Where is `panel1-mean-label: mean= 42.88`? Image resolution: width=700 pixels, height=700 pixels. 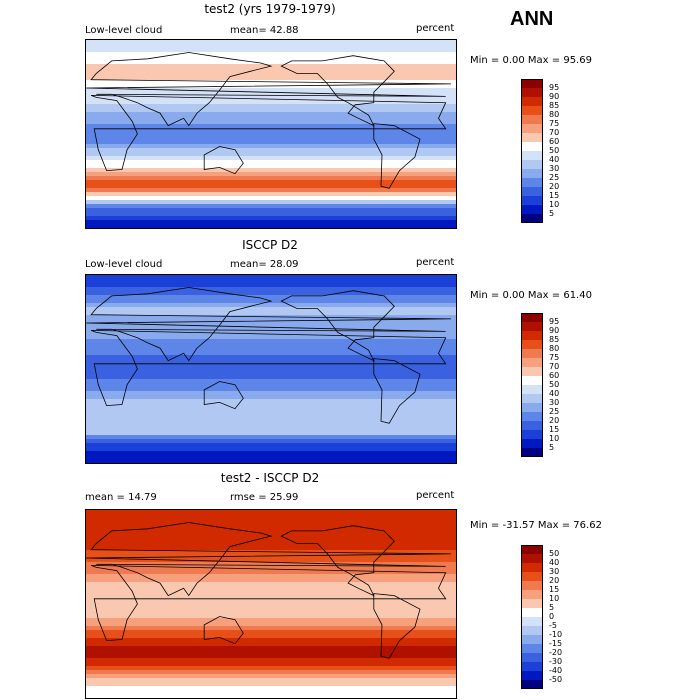
panel1-mean-label: mean= 42.88 is located at coordinates (264, 30).